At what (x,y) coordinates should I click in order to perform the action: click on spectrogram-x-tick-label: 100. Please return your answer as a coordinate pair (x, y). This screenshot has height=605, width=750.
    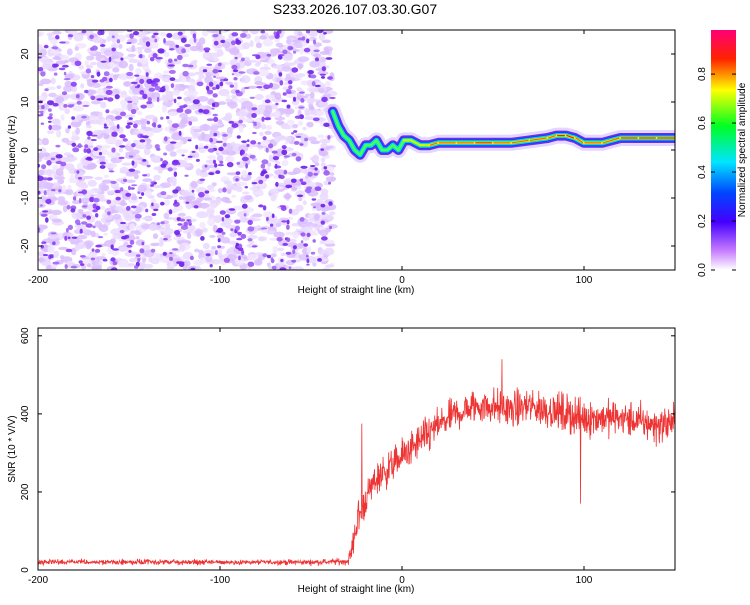
    Looking at the image, I should click on (584, 280).